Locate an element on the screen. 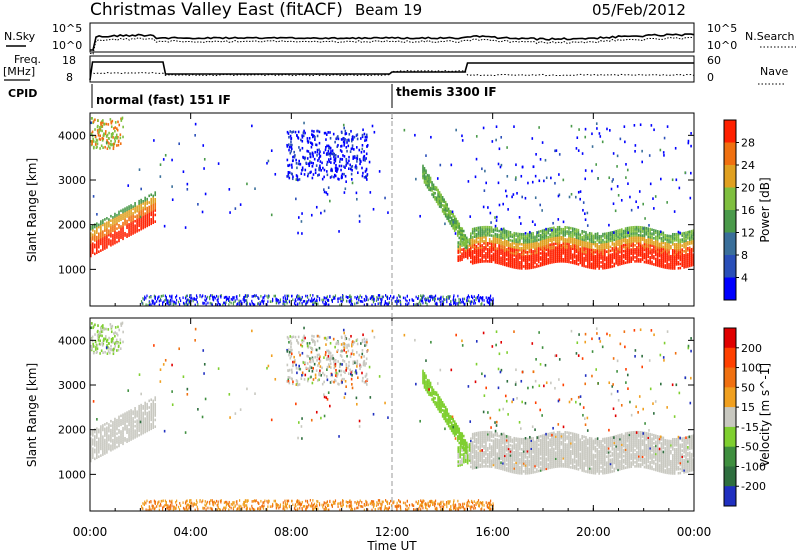 The image size is (800, 554). power-cell-2096 is located at coordinates (111, 216).